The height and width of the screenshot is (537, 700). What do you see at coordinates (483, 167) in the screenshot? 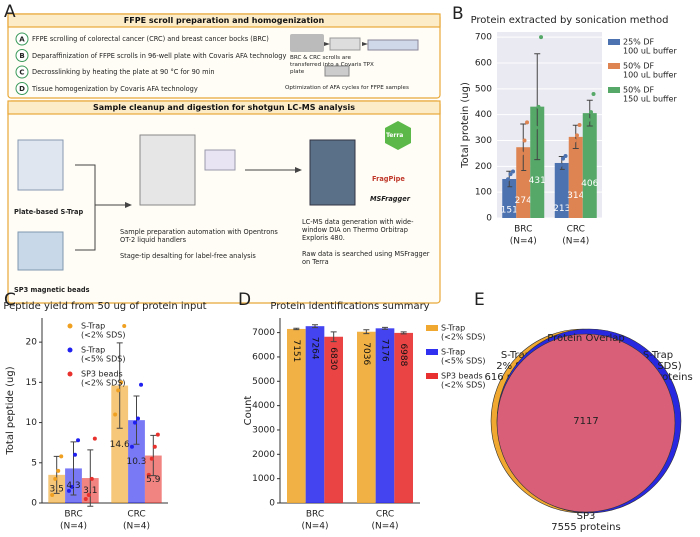
I see `y-tick-label: 200` at bounding box center [483, 167].